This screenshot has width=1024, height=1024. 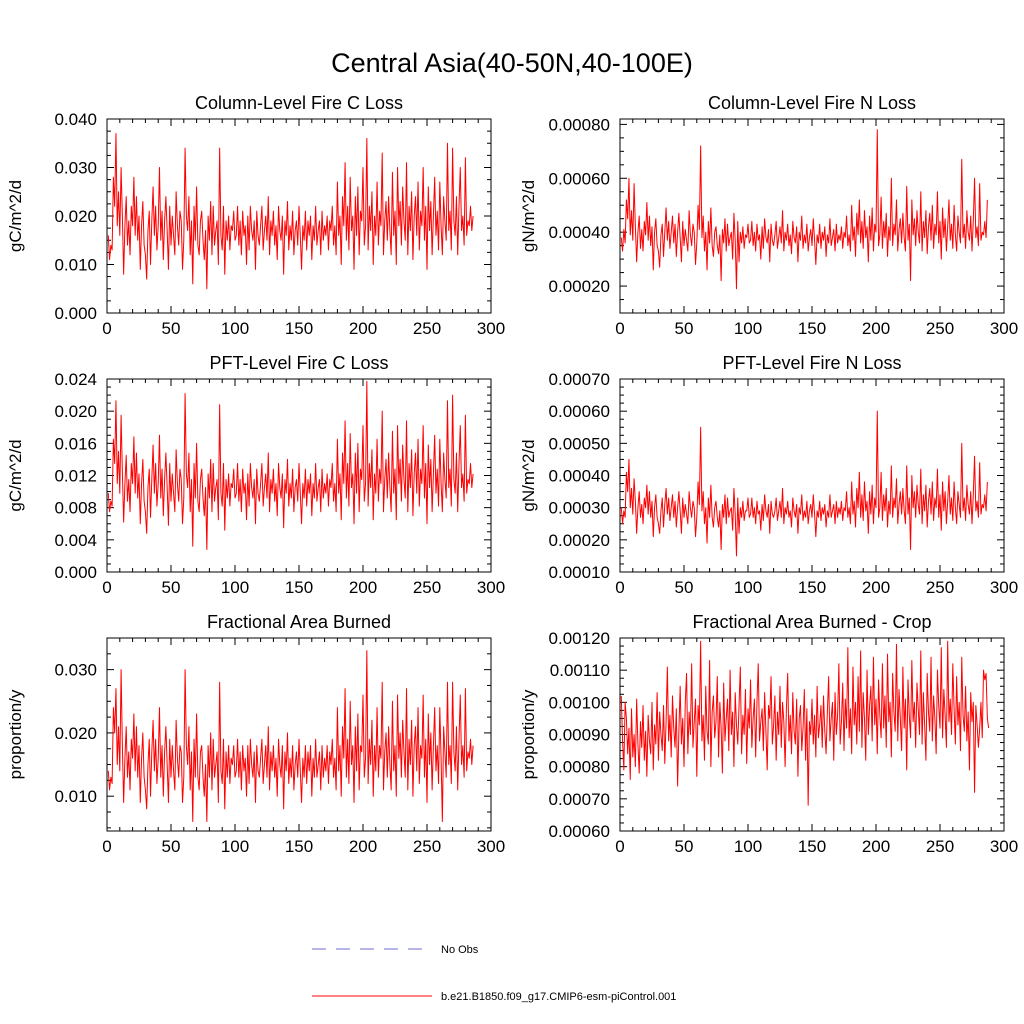 What do you see at coordinates (579, 702) in the screenshot?
I see `y-tick-label: 0.00100` at bounding box center [579, 702].